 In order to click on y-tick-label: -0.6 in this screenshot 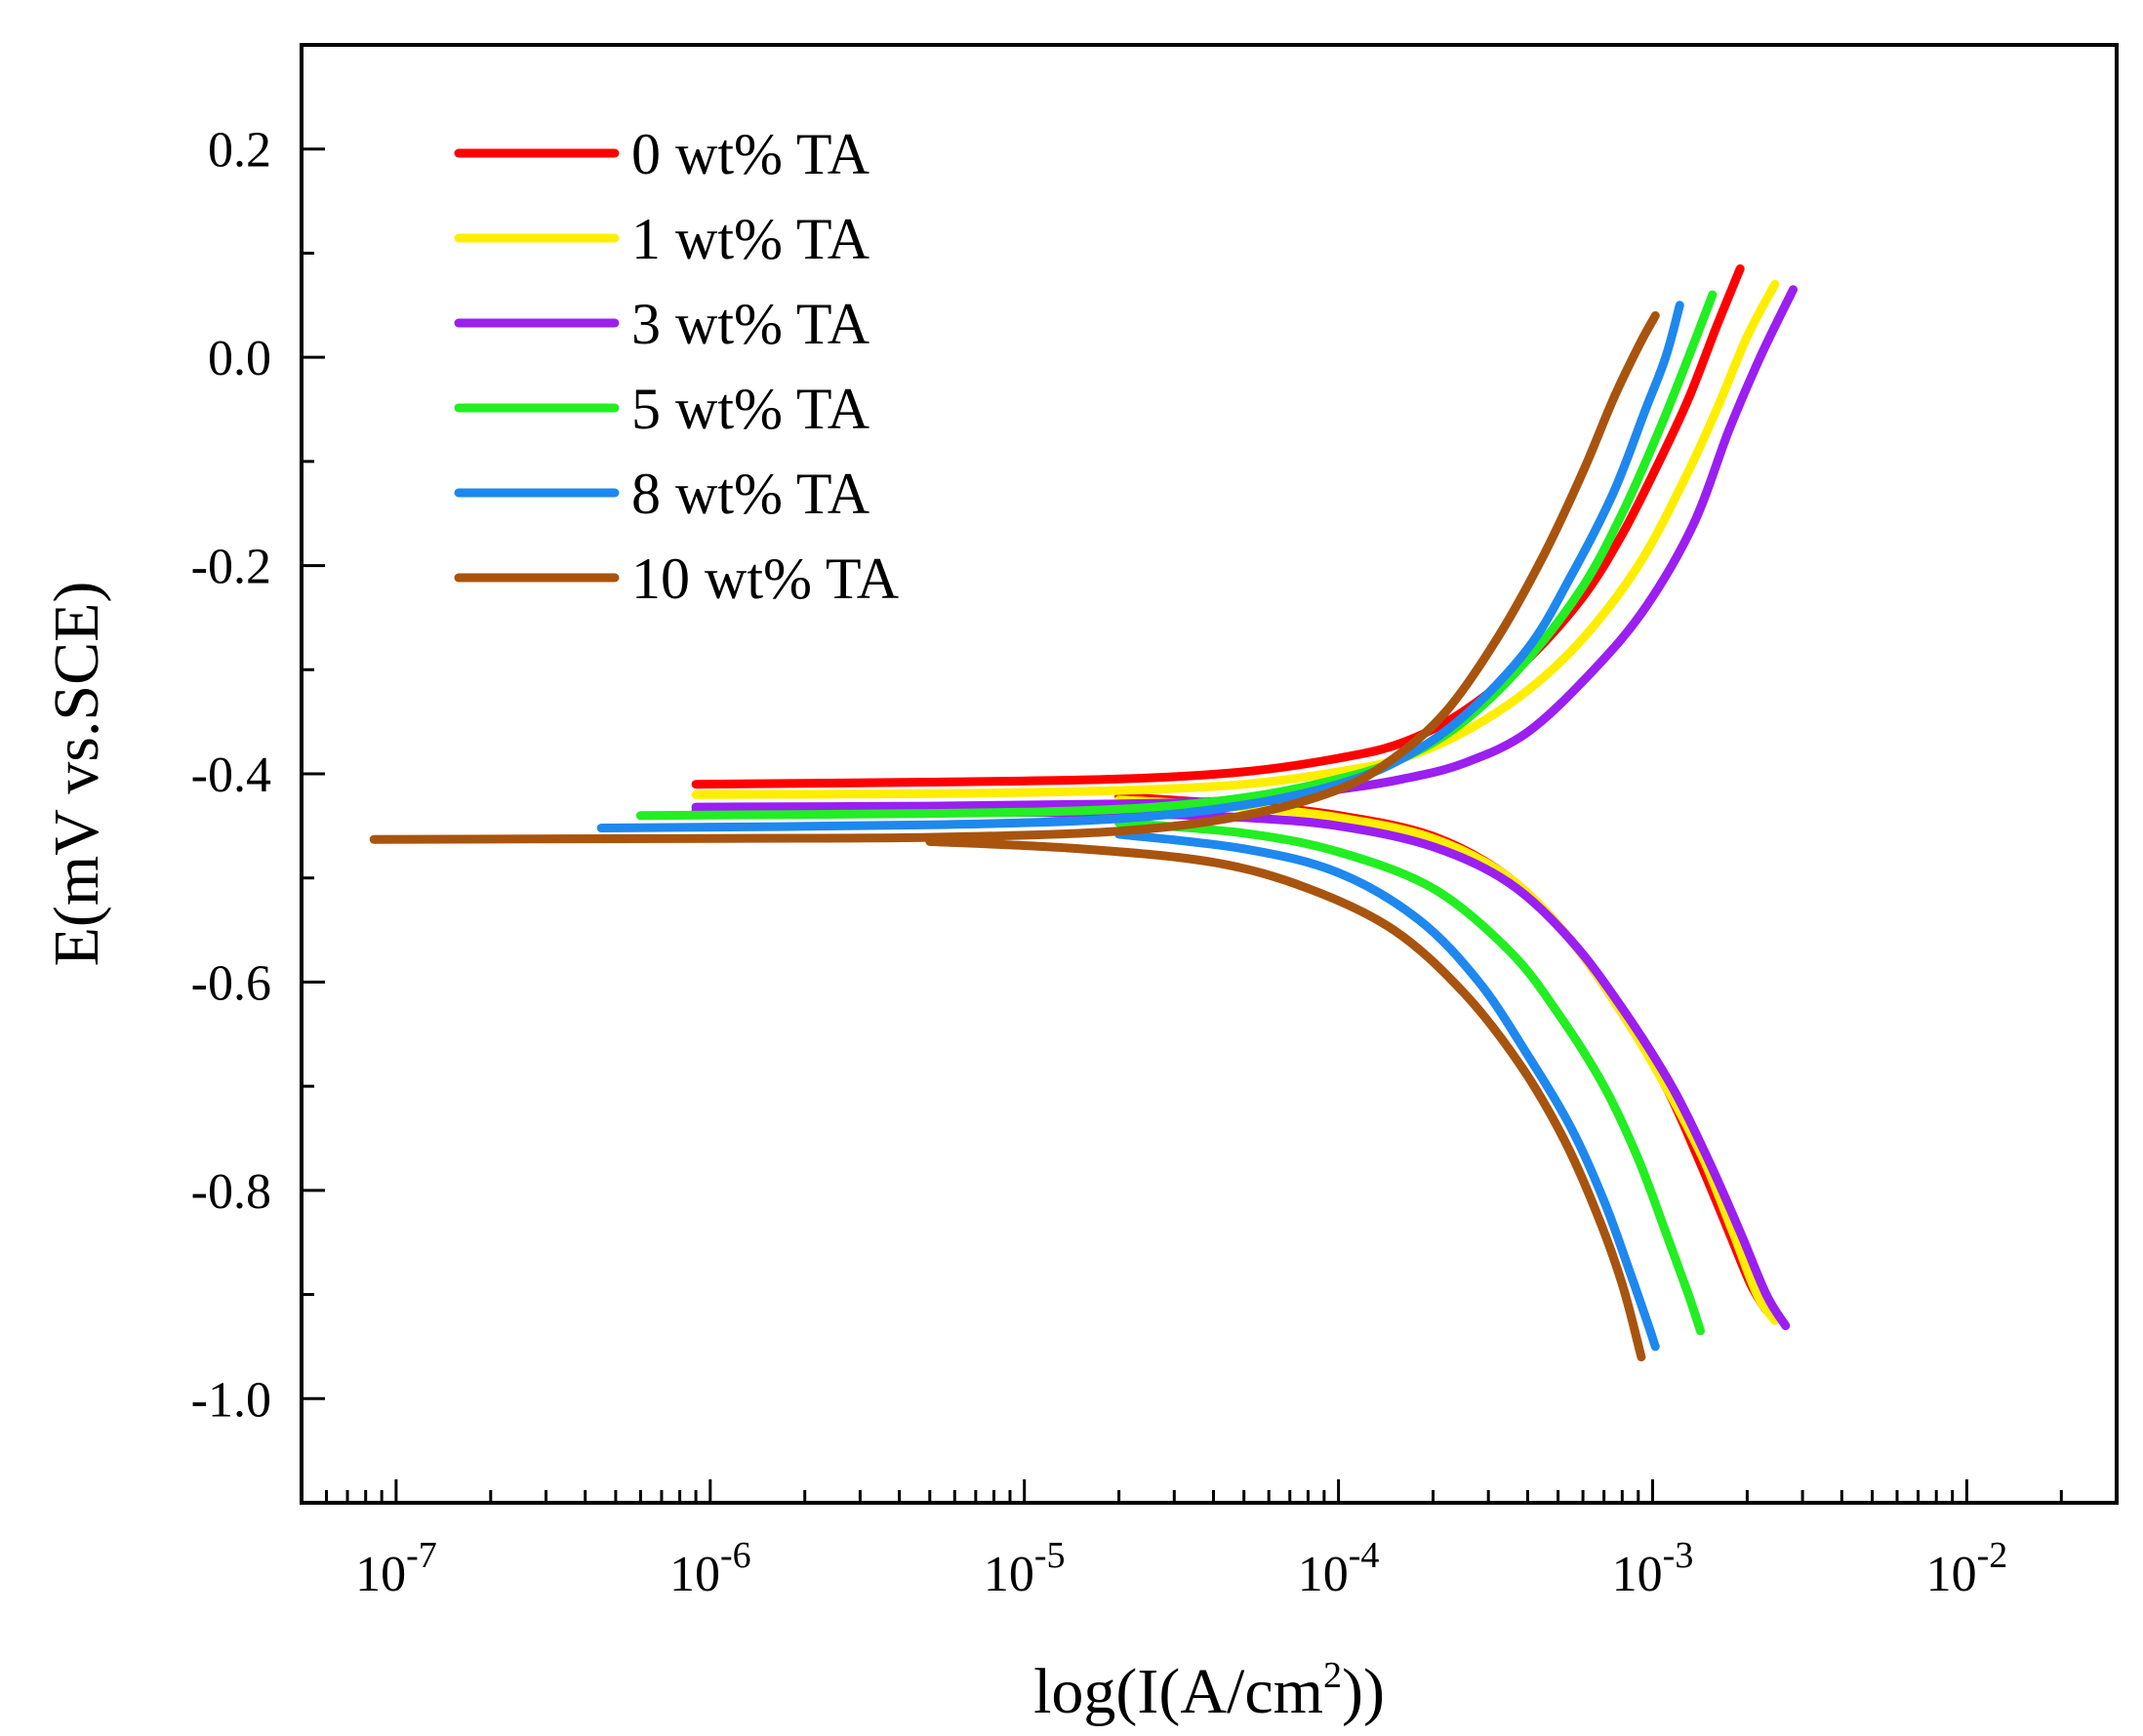, I will do `click(231, 983)`.